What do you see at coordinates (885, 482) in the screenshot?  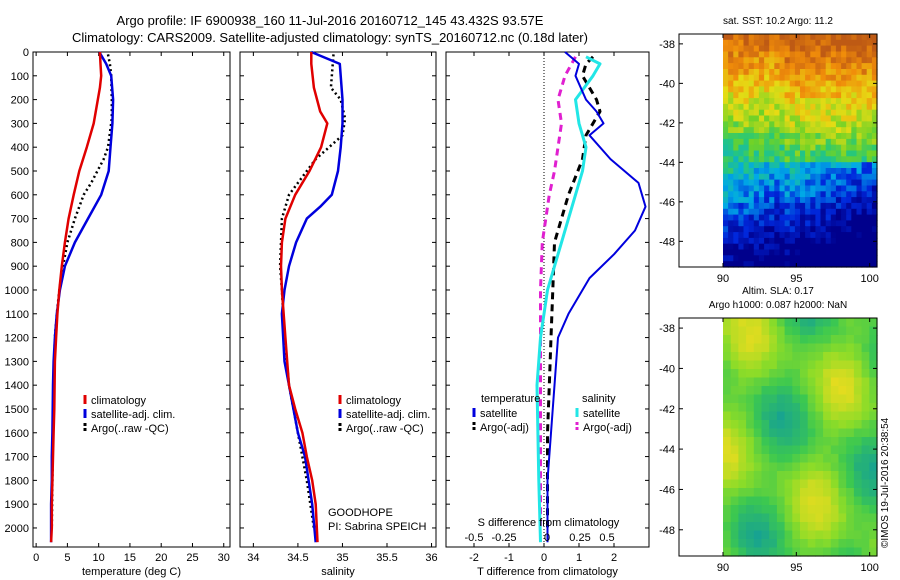 I see `imos-timestamp-label: ©IMOS 19-Jul-2016 20:38:54` at bounding box center [885, 482].